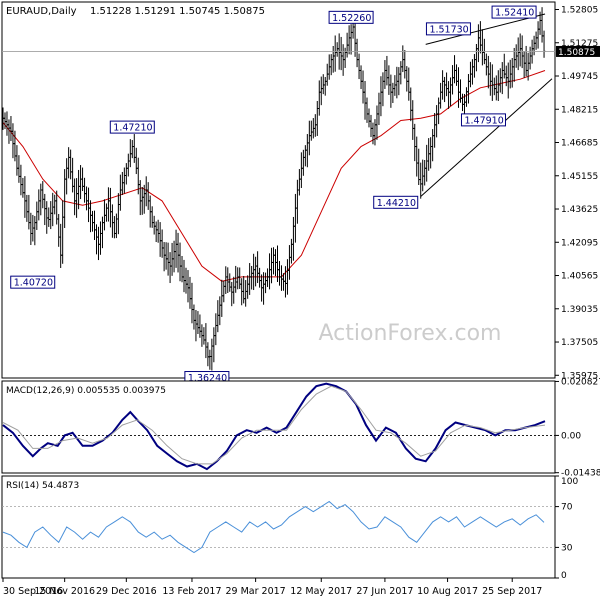 The image size is (600, 600). I want to click on x-tick-label: 15 Nov 2016, so click(64, 591).